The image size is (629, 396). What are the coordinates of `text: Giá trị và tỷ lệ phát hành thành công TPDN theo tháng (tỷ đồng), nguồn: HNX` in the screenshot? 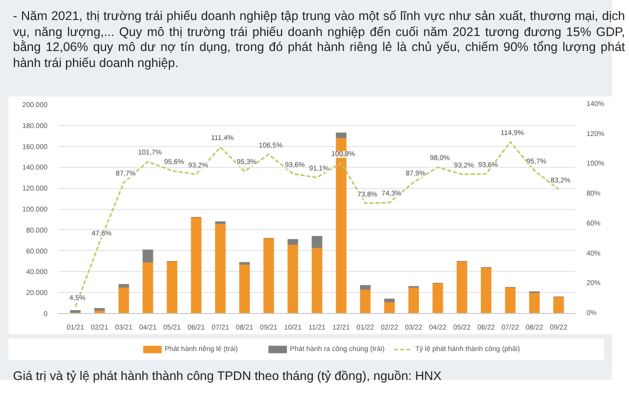 It's located at (227, 377).